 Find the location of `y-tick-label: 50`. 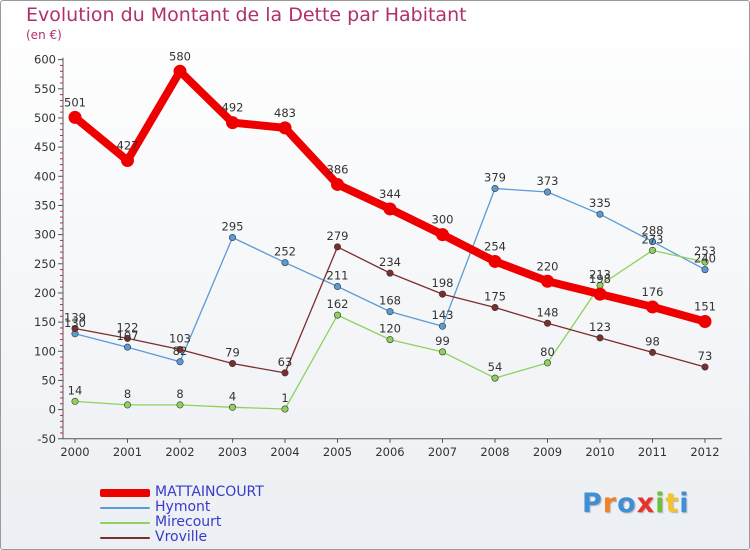

y-tick-label: 50 is located at coordinates (48, 380).